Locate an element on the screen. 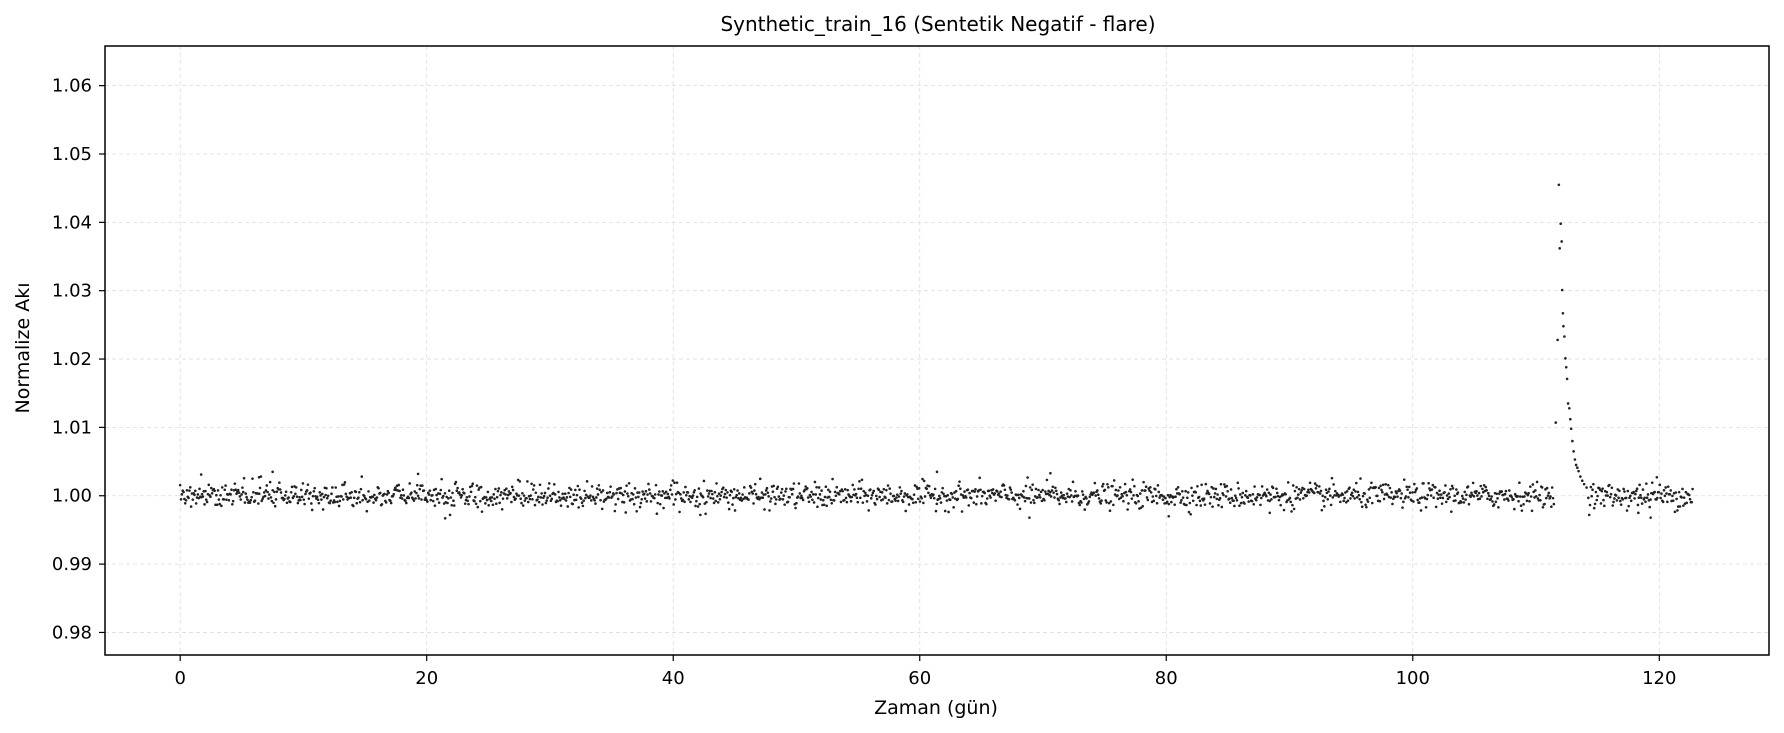  x-axis-ticks: 0 20 40 60 80 100 120 is located at coordinates (925, 672).